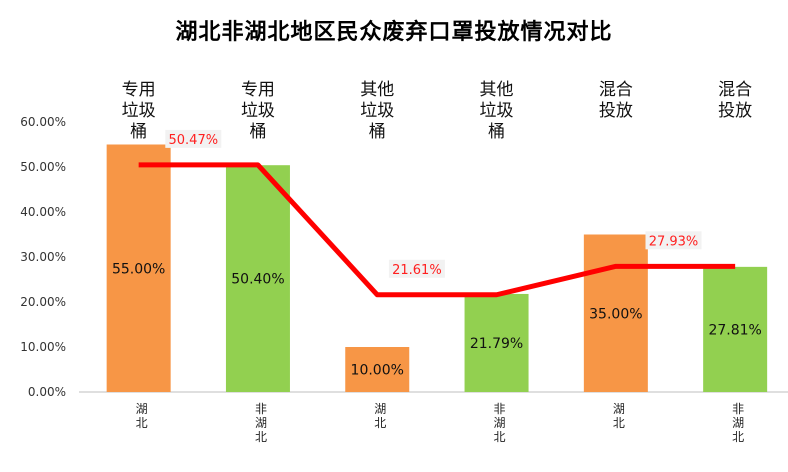 This screenshot has width=788, height=472. I want to click on chart-title: 湖北非湖北地区民众废弃口罩投放情况对比, so click(394, 32).